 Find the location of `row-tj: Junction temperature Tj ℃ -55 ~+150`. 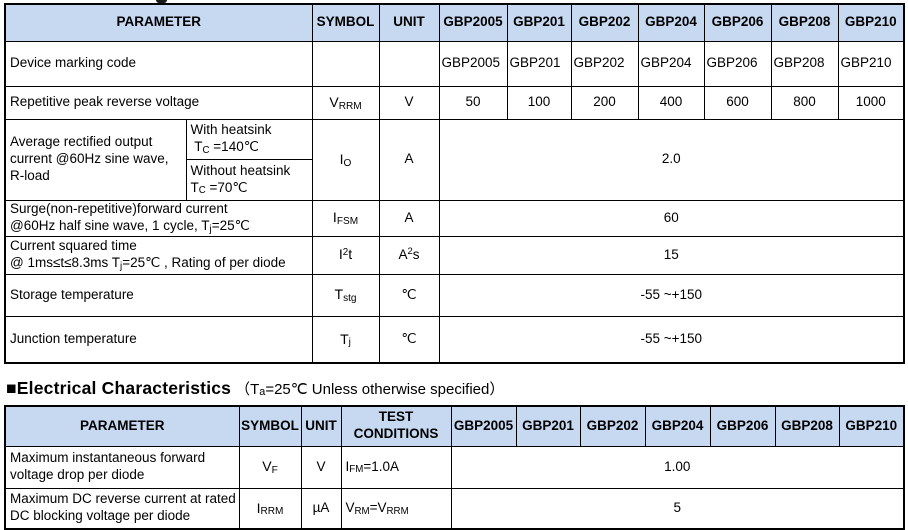

row-tj: Junction temperature Tj ℃ -55 ~+150 is located at coordinates (454, 339).